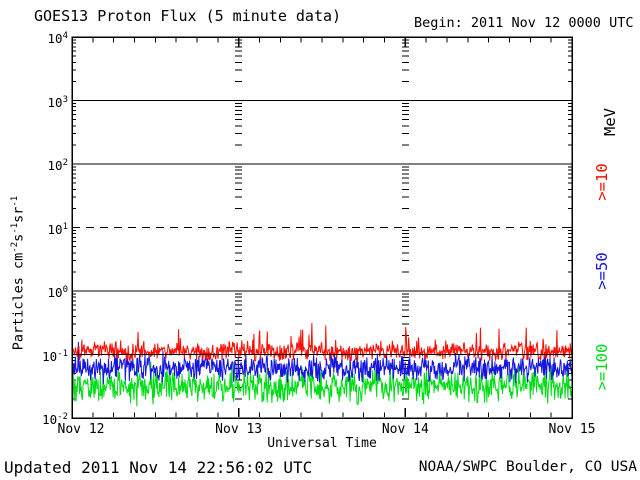  I want to click on y-tick-label-1e4: 10⁴, so click(57, 39).